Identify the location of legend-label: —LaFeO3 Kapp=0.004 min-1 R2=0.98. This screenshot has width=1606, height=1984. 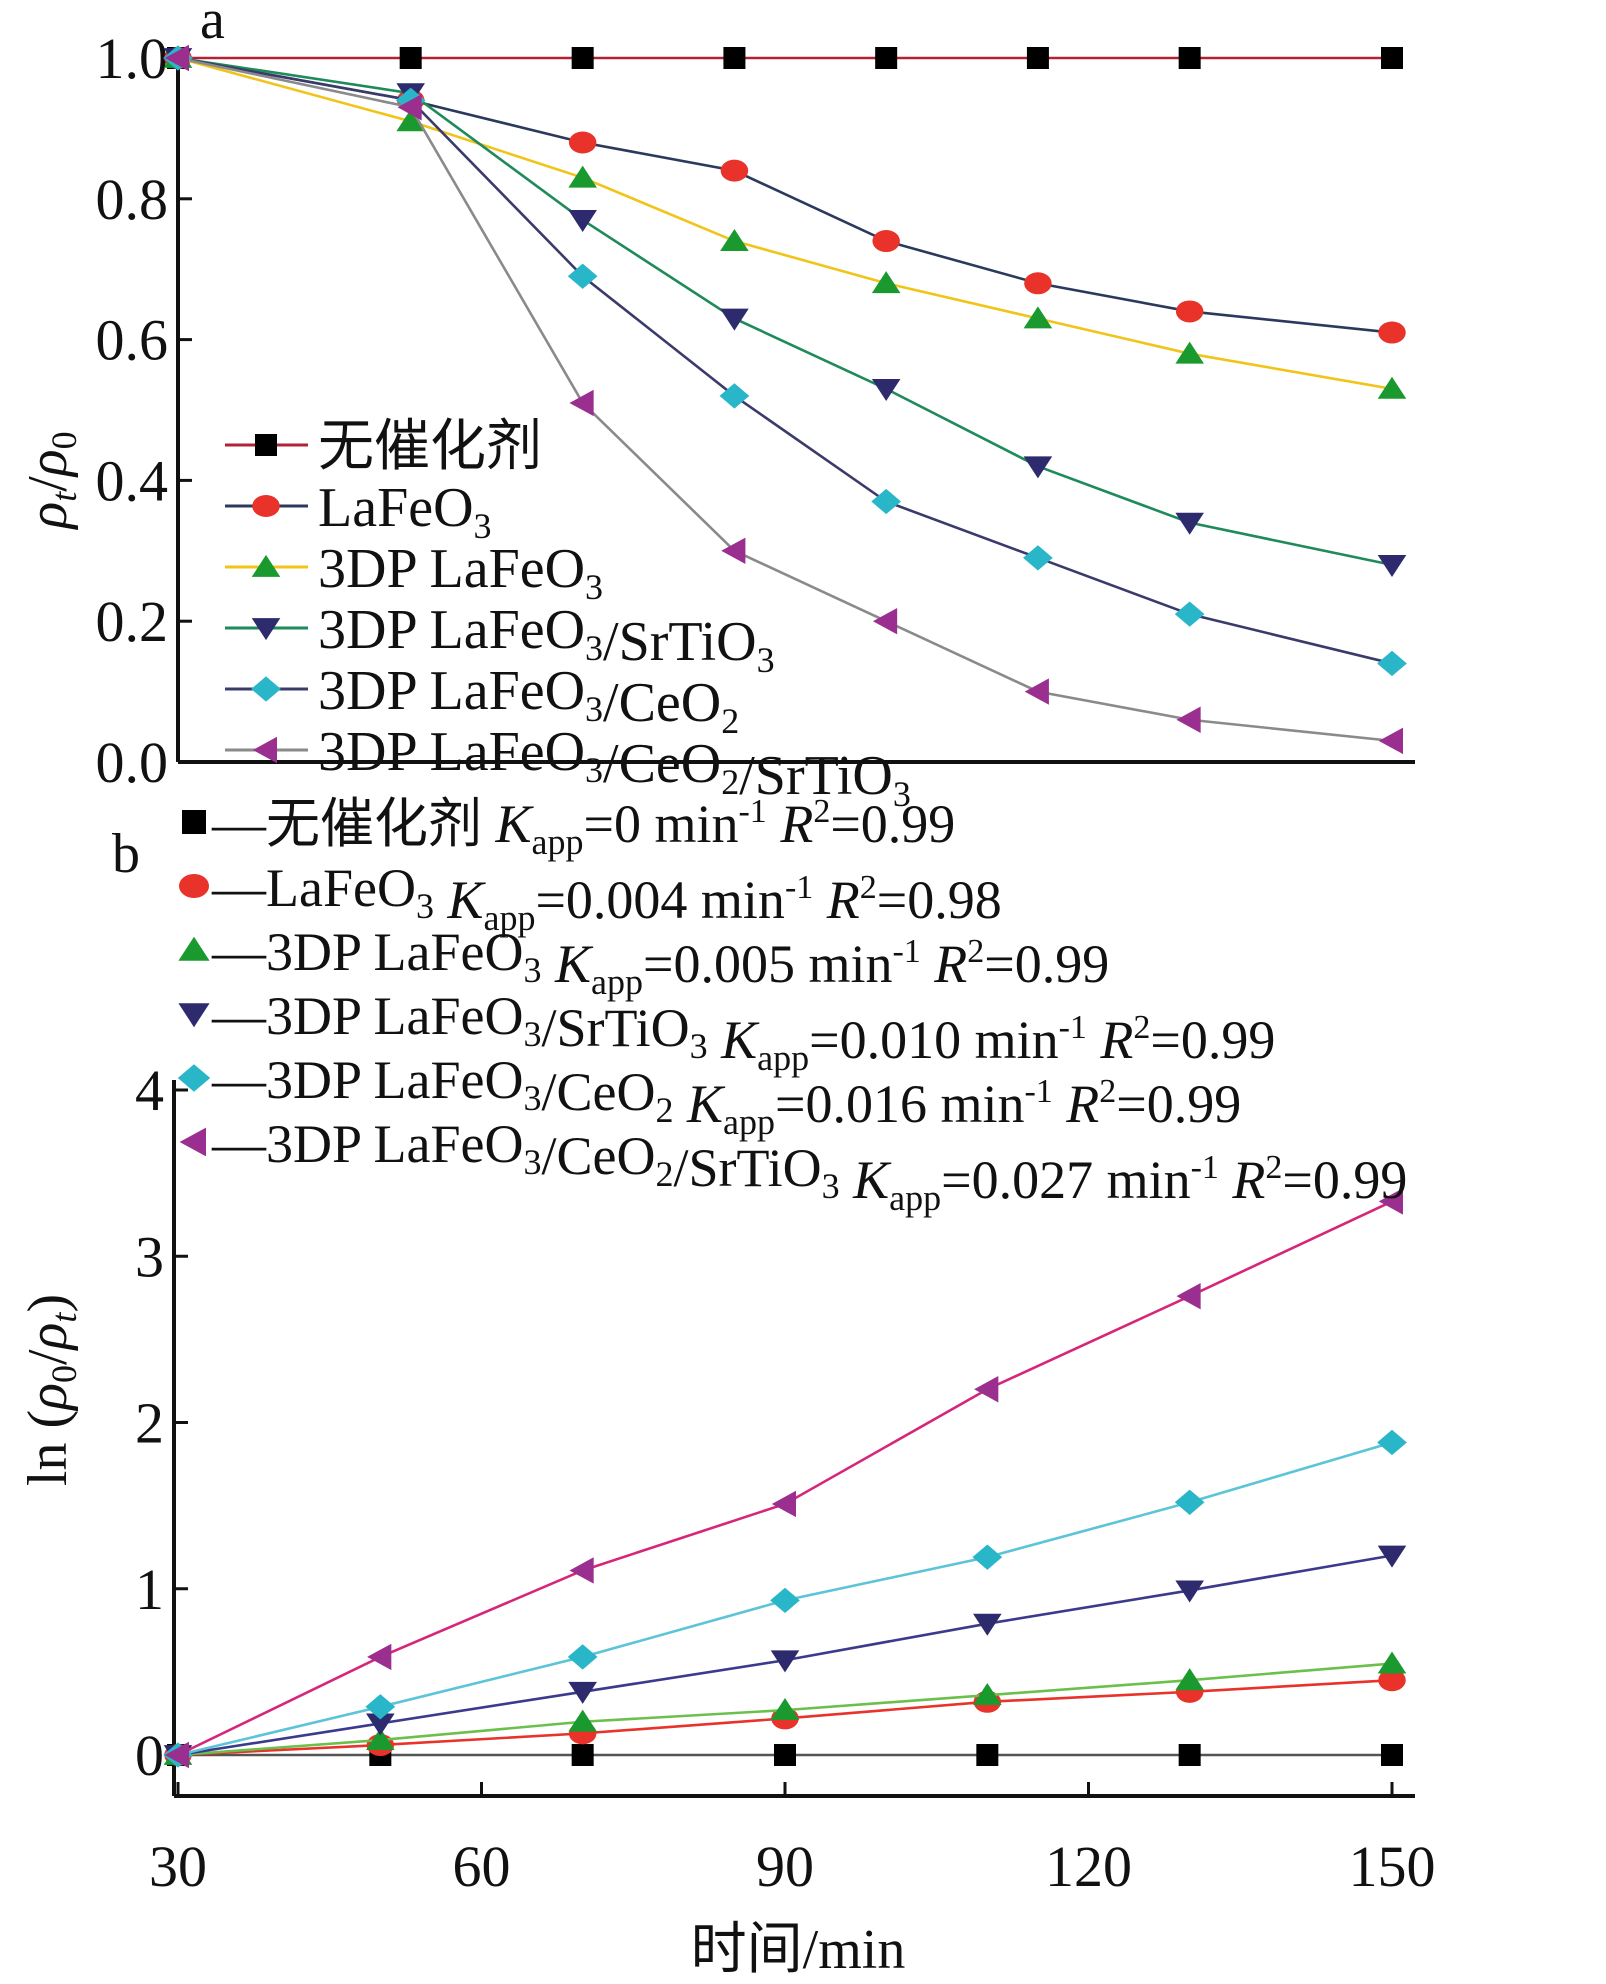
(606, 898).